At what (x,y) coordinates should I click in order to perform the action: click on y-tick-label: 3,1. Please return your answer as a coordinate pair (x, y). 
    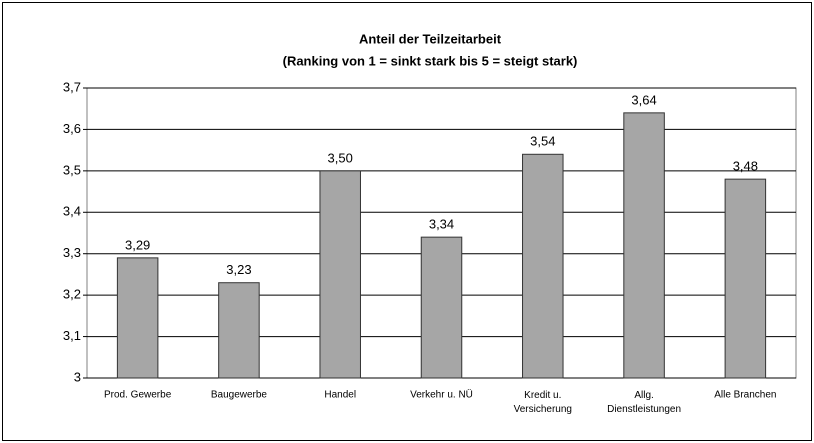
    Looking at the image, I should click on (72, 335).